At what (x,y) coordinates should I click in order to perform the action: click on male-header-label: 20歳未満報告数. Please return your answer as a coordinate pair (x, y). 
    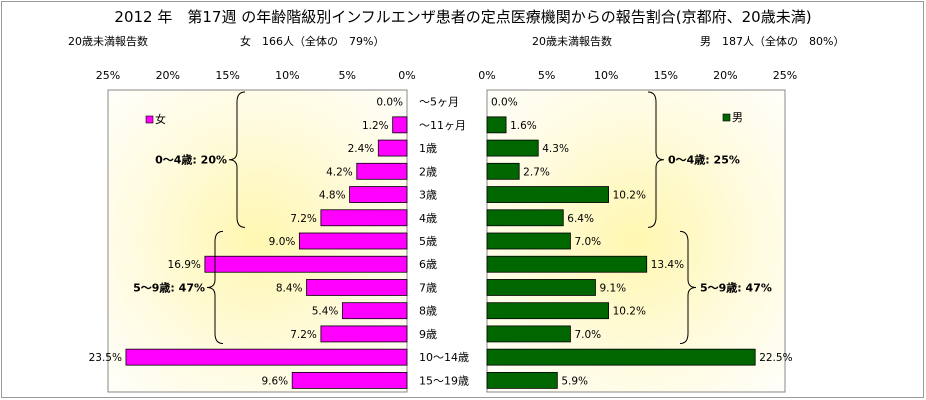
    Looking at the image, I should click on (572, 41).